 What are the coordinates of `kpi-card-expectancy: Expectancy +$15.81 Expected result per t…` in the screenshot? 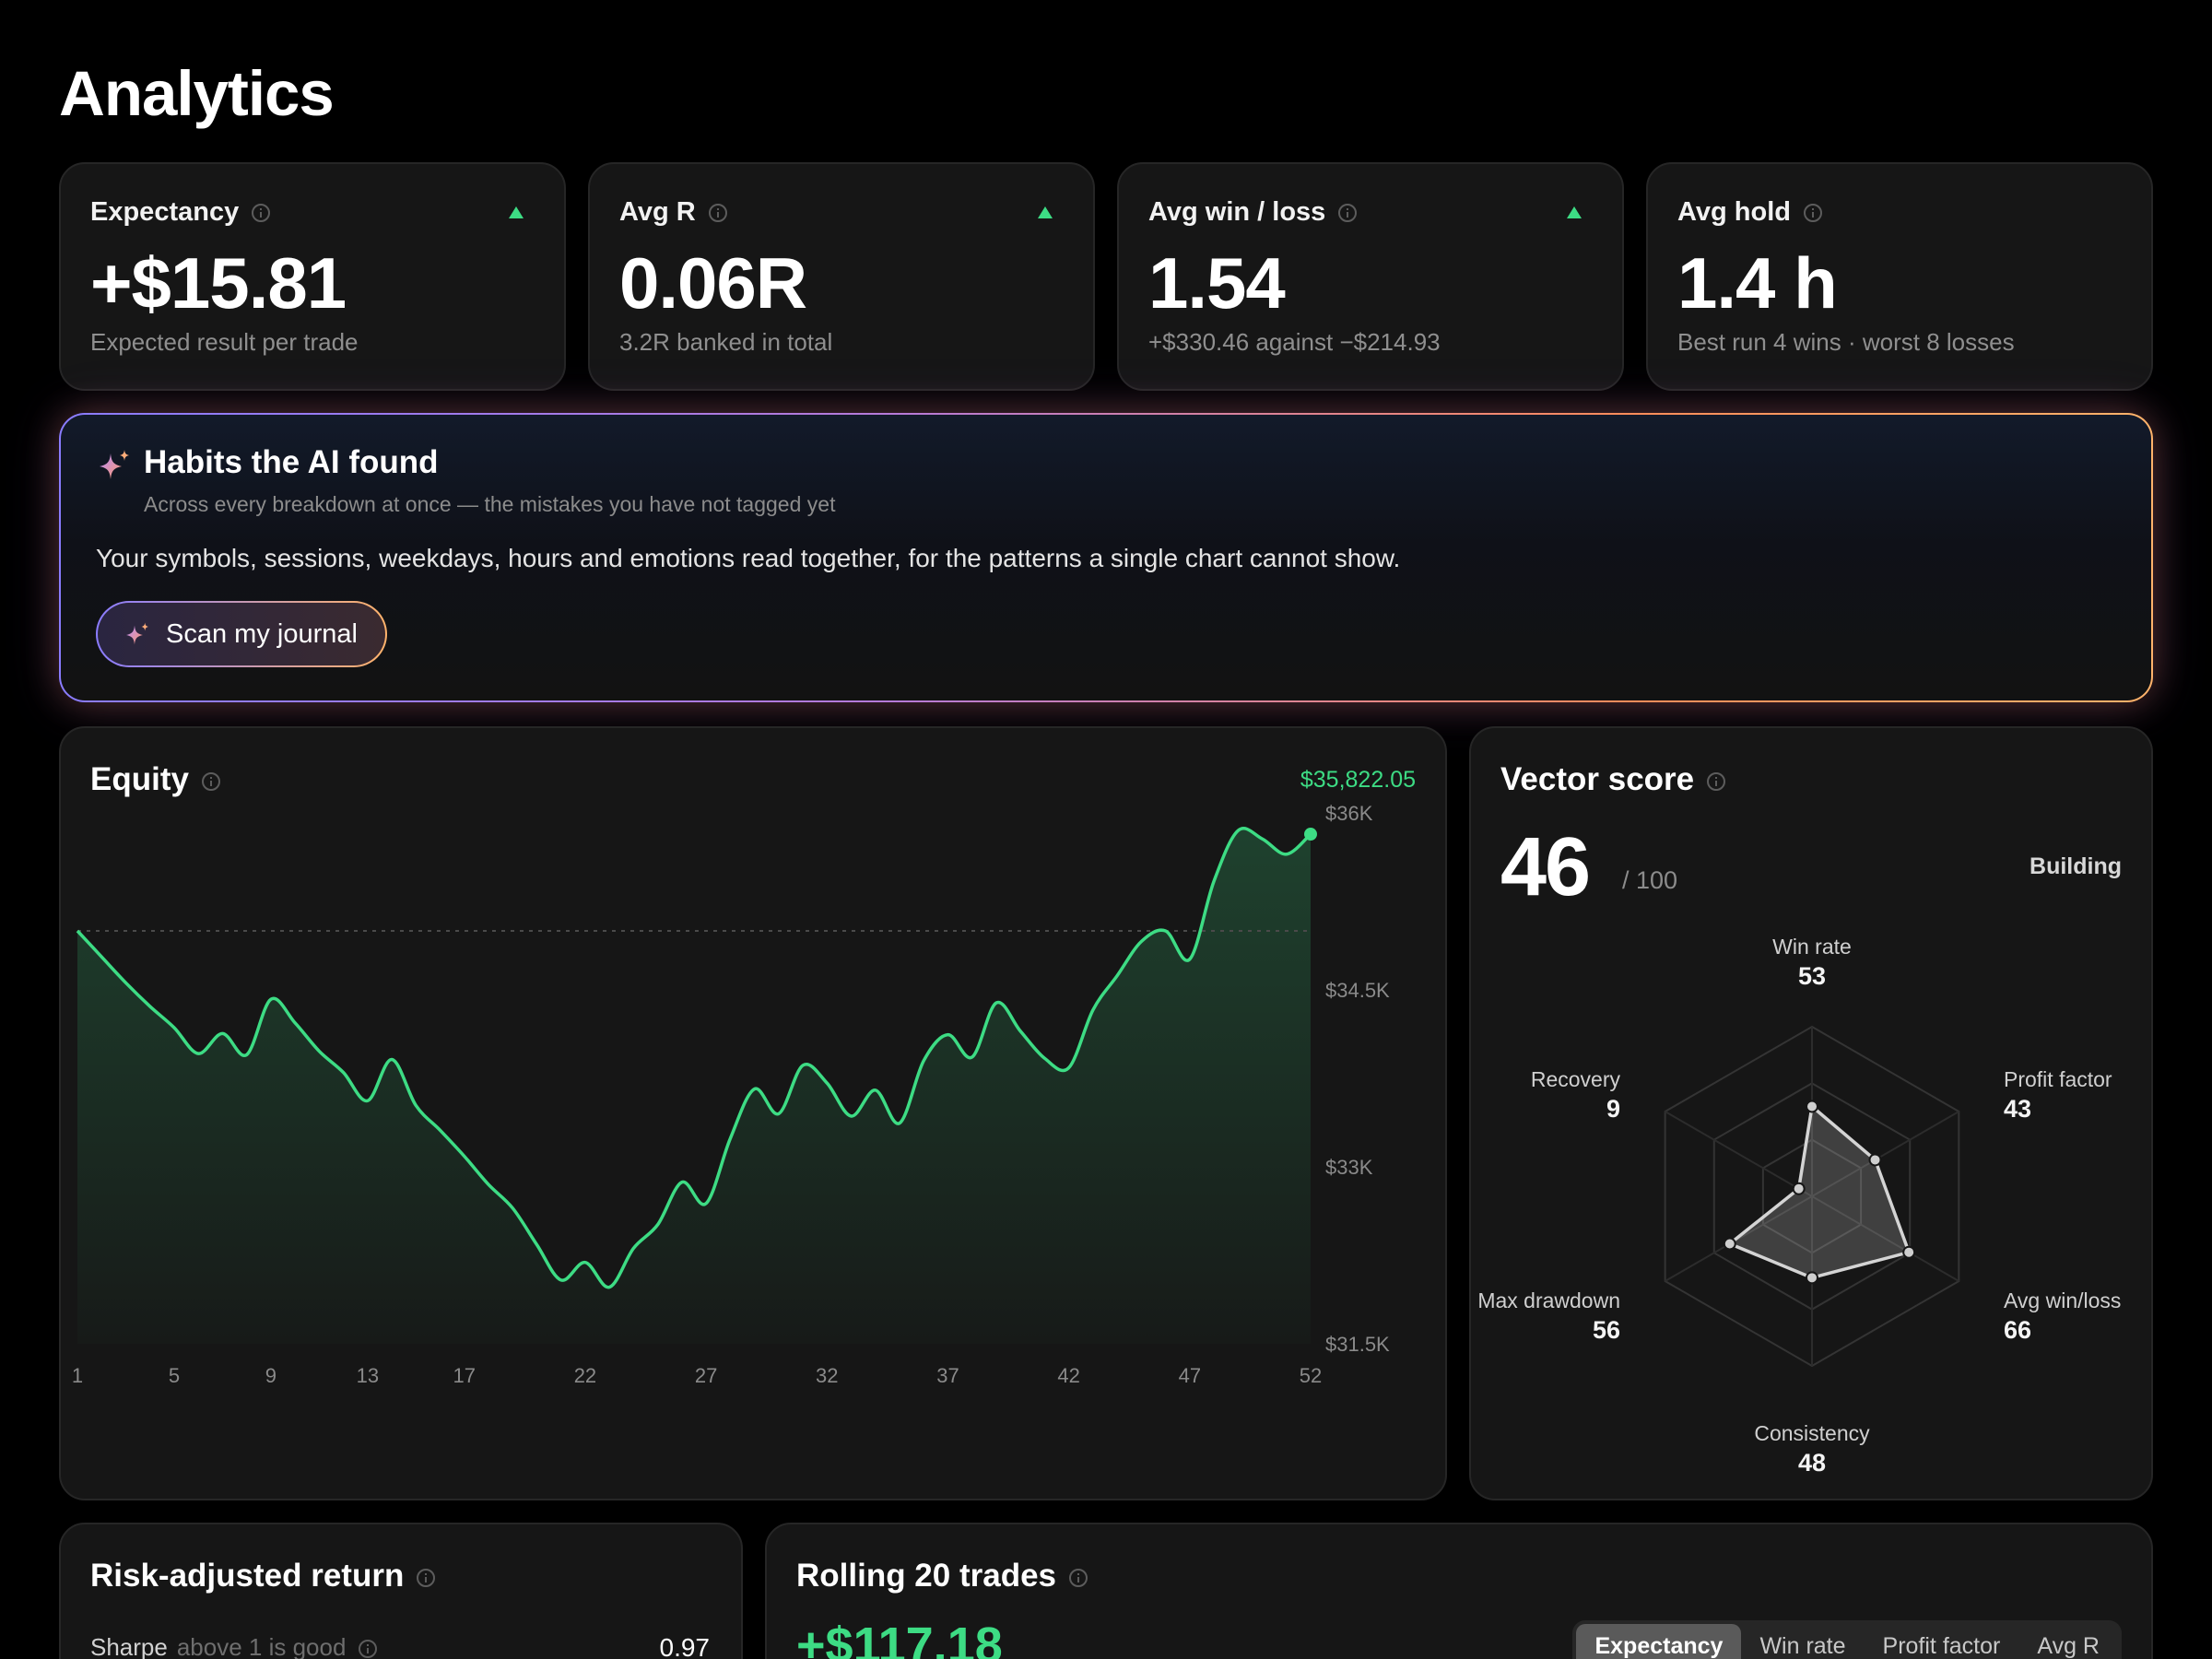 It's located at (312, 276).